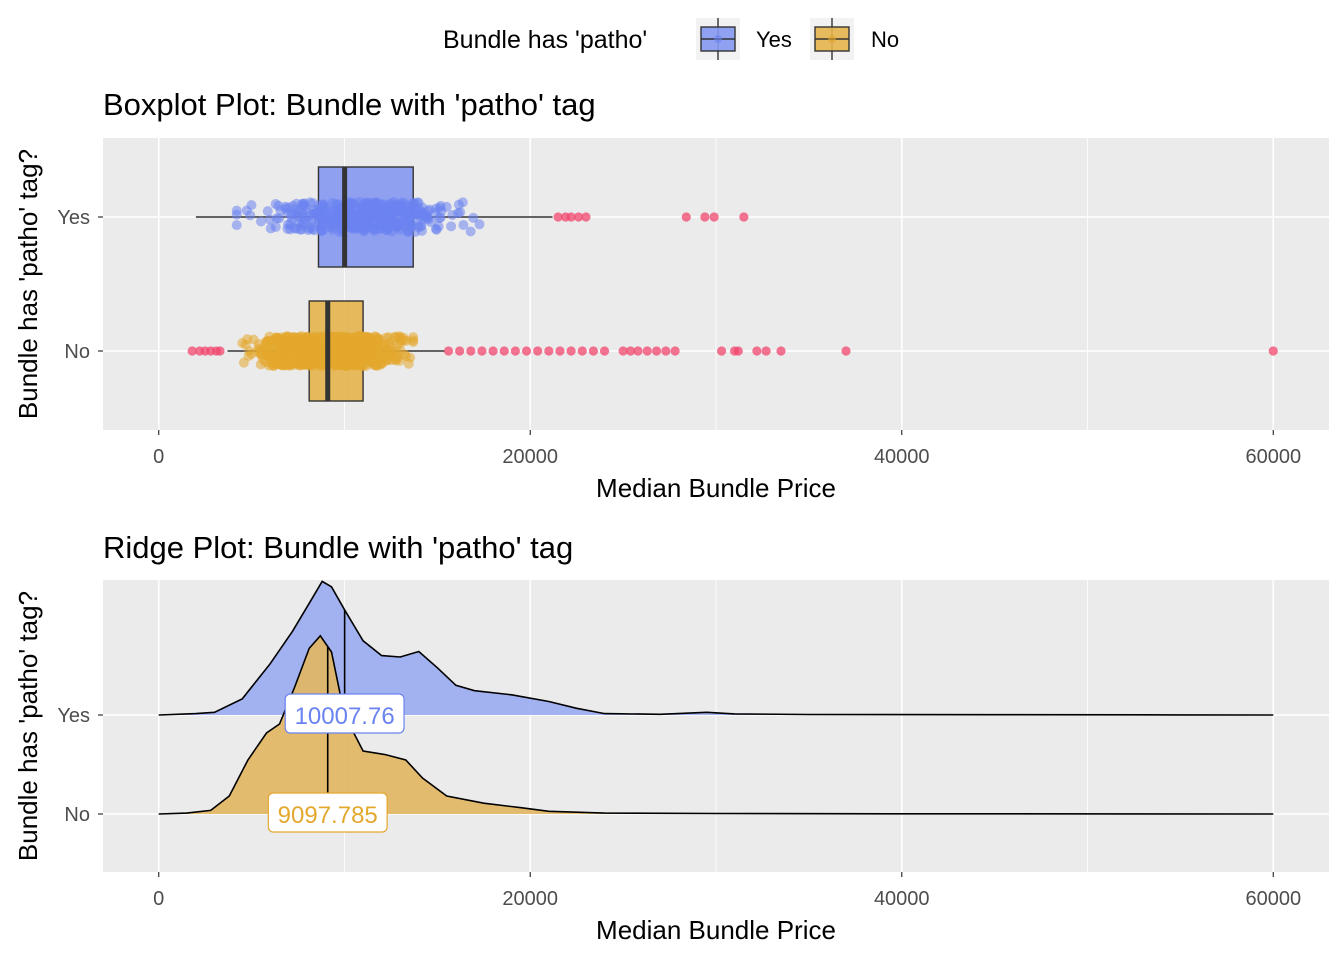 This screenshot has width=1344, height=965. What do you see at coordinates (158, 899) in the screenshot?
I see `x-tick-label: 0` at bounding box center [158, 899].